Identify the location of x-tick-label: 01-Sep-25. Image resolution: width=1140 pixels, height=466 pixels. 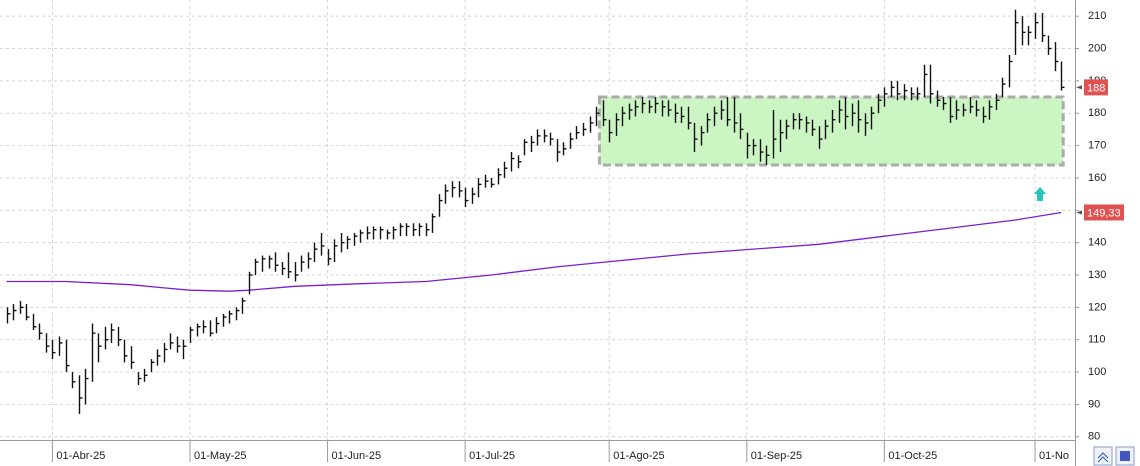
(776, 456).